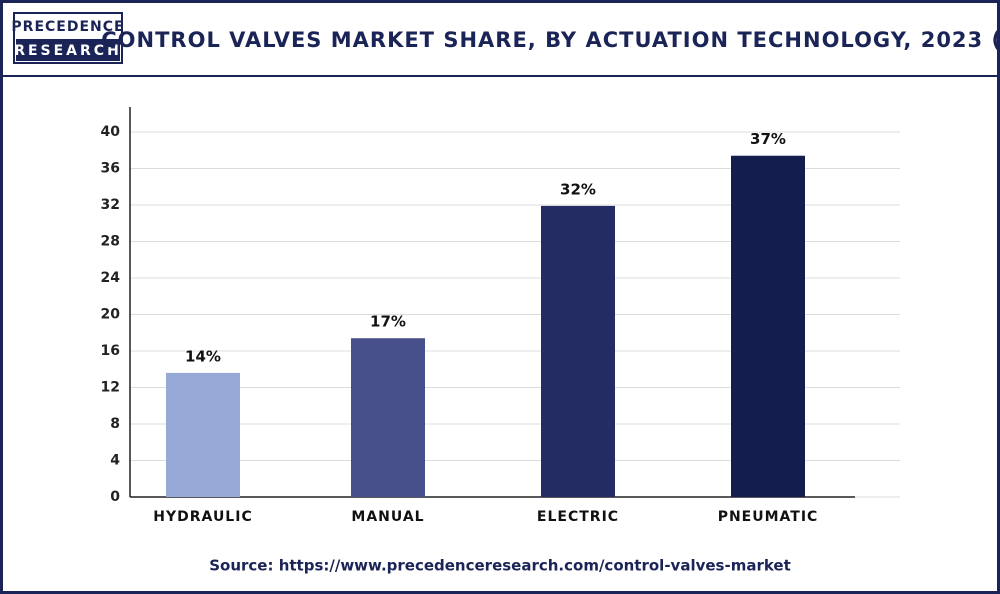 This screenshot has width=1000, height=594. I want to click on x-tick-label: HYDRAULIC, so click(202, 517).